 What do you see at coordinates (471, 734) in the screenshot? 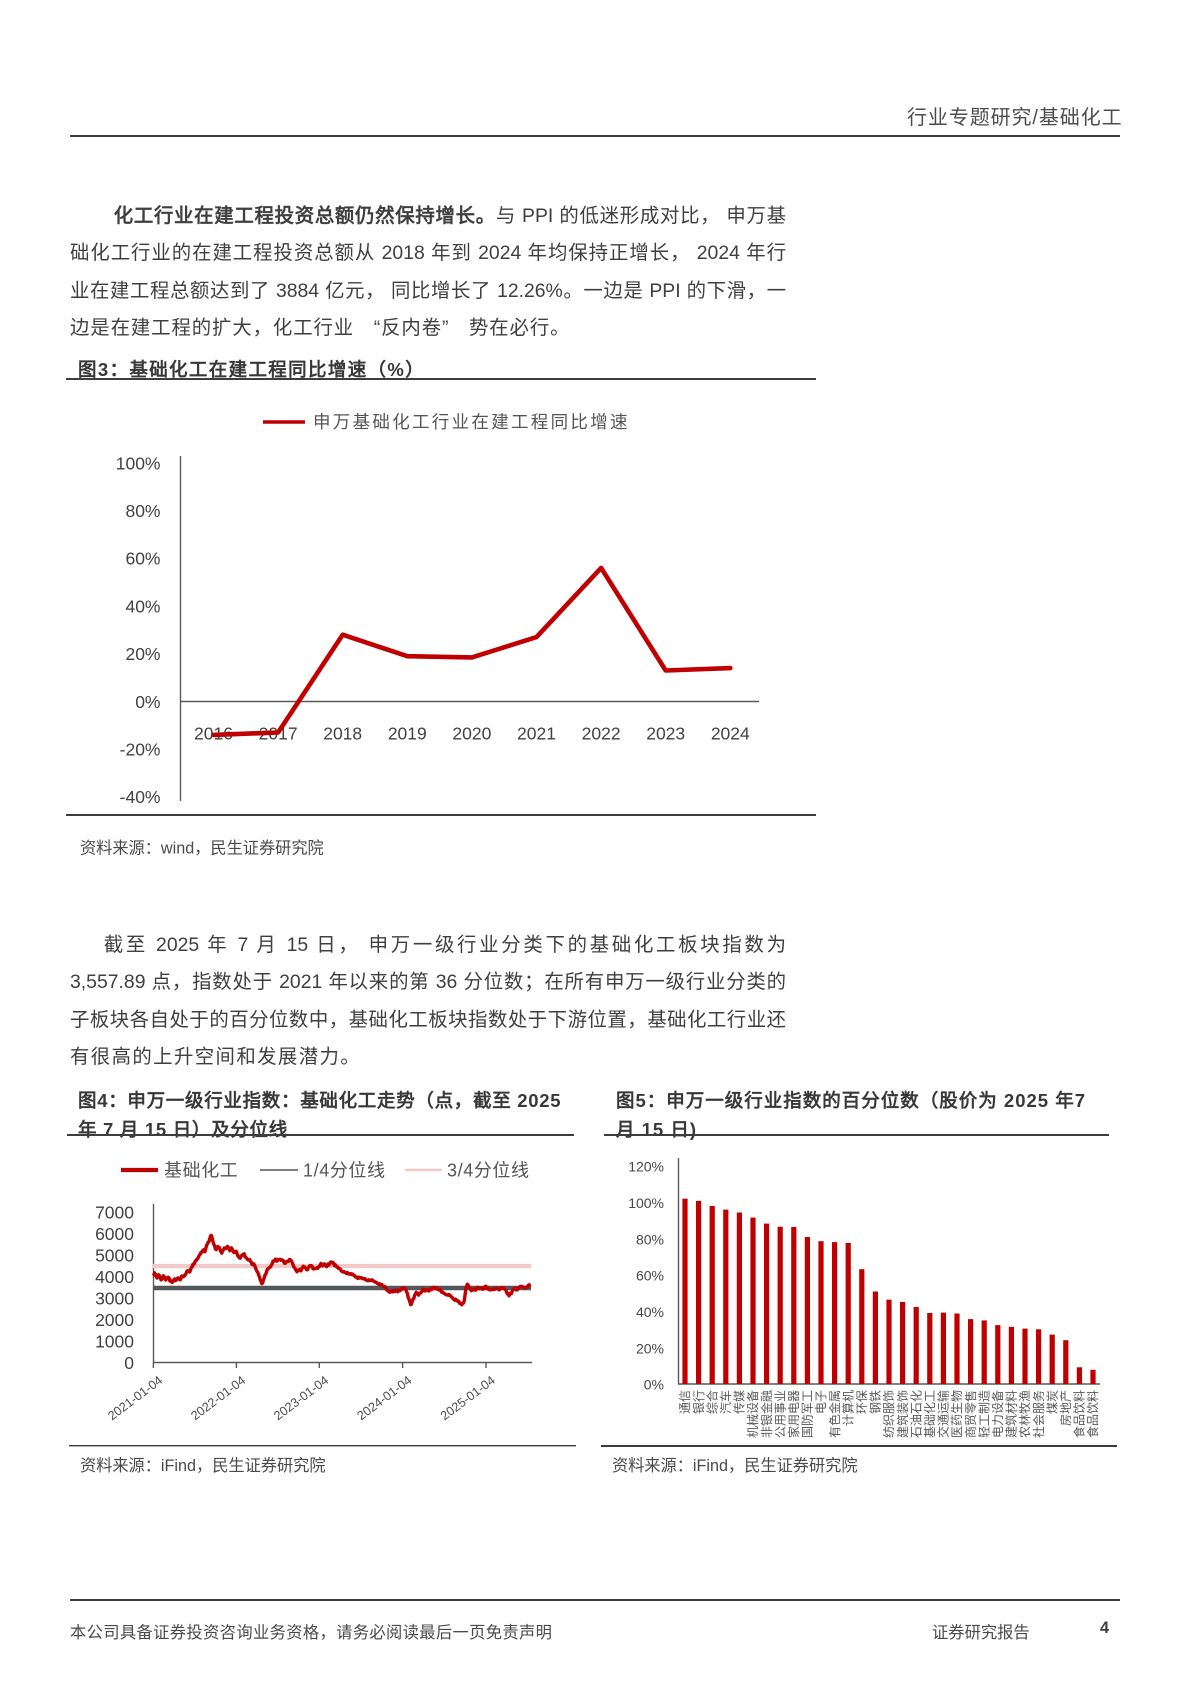
I see `svg-text: 2020` at bounding box center [471, 734].